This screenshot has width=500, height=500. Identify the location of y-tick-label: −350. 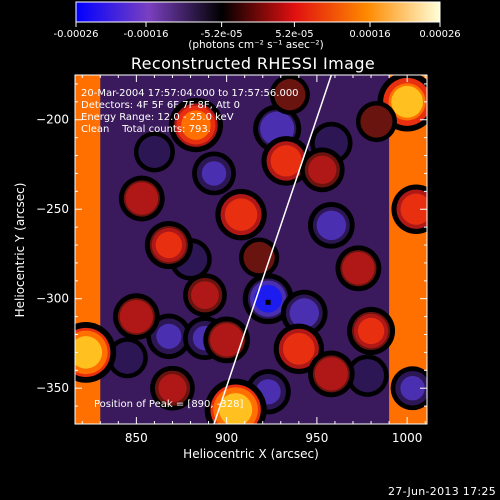
(52, 388).